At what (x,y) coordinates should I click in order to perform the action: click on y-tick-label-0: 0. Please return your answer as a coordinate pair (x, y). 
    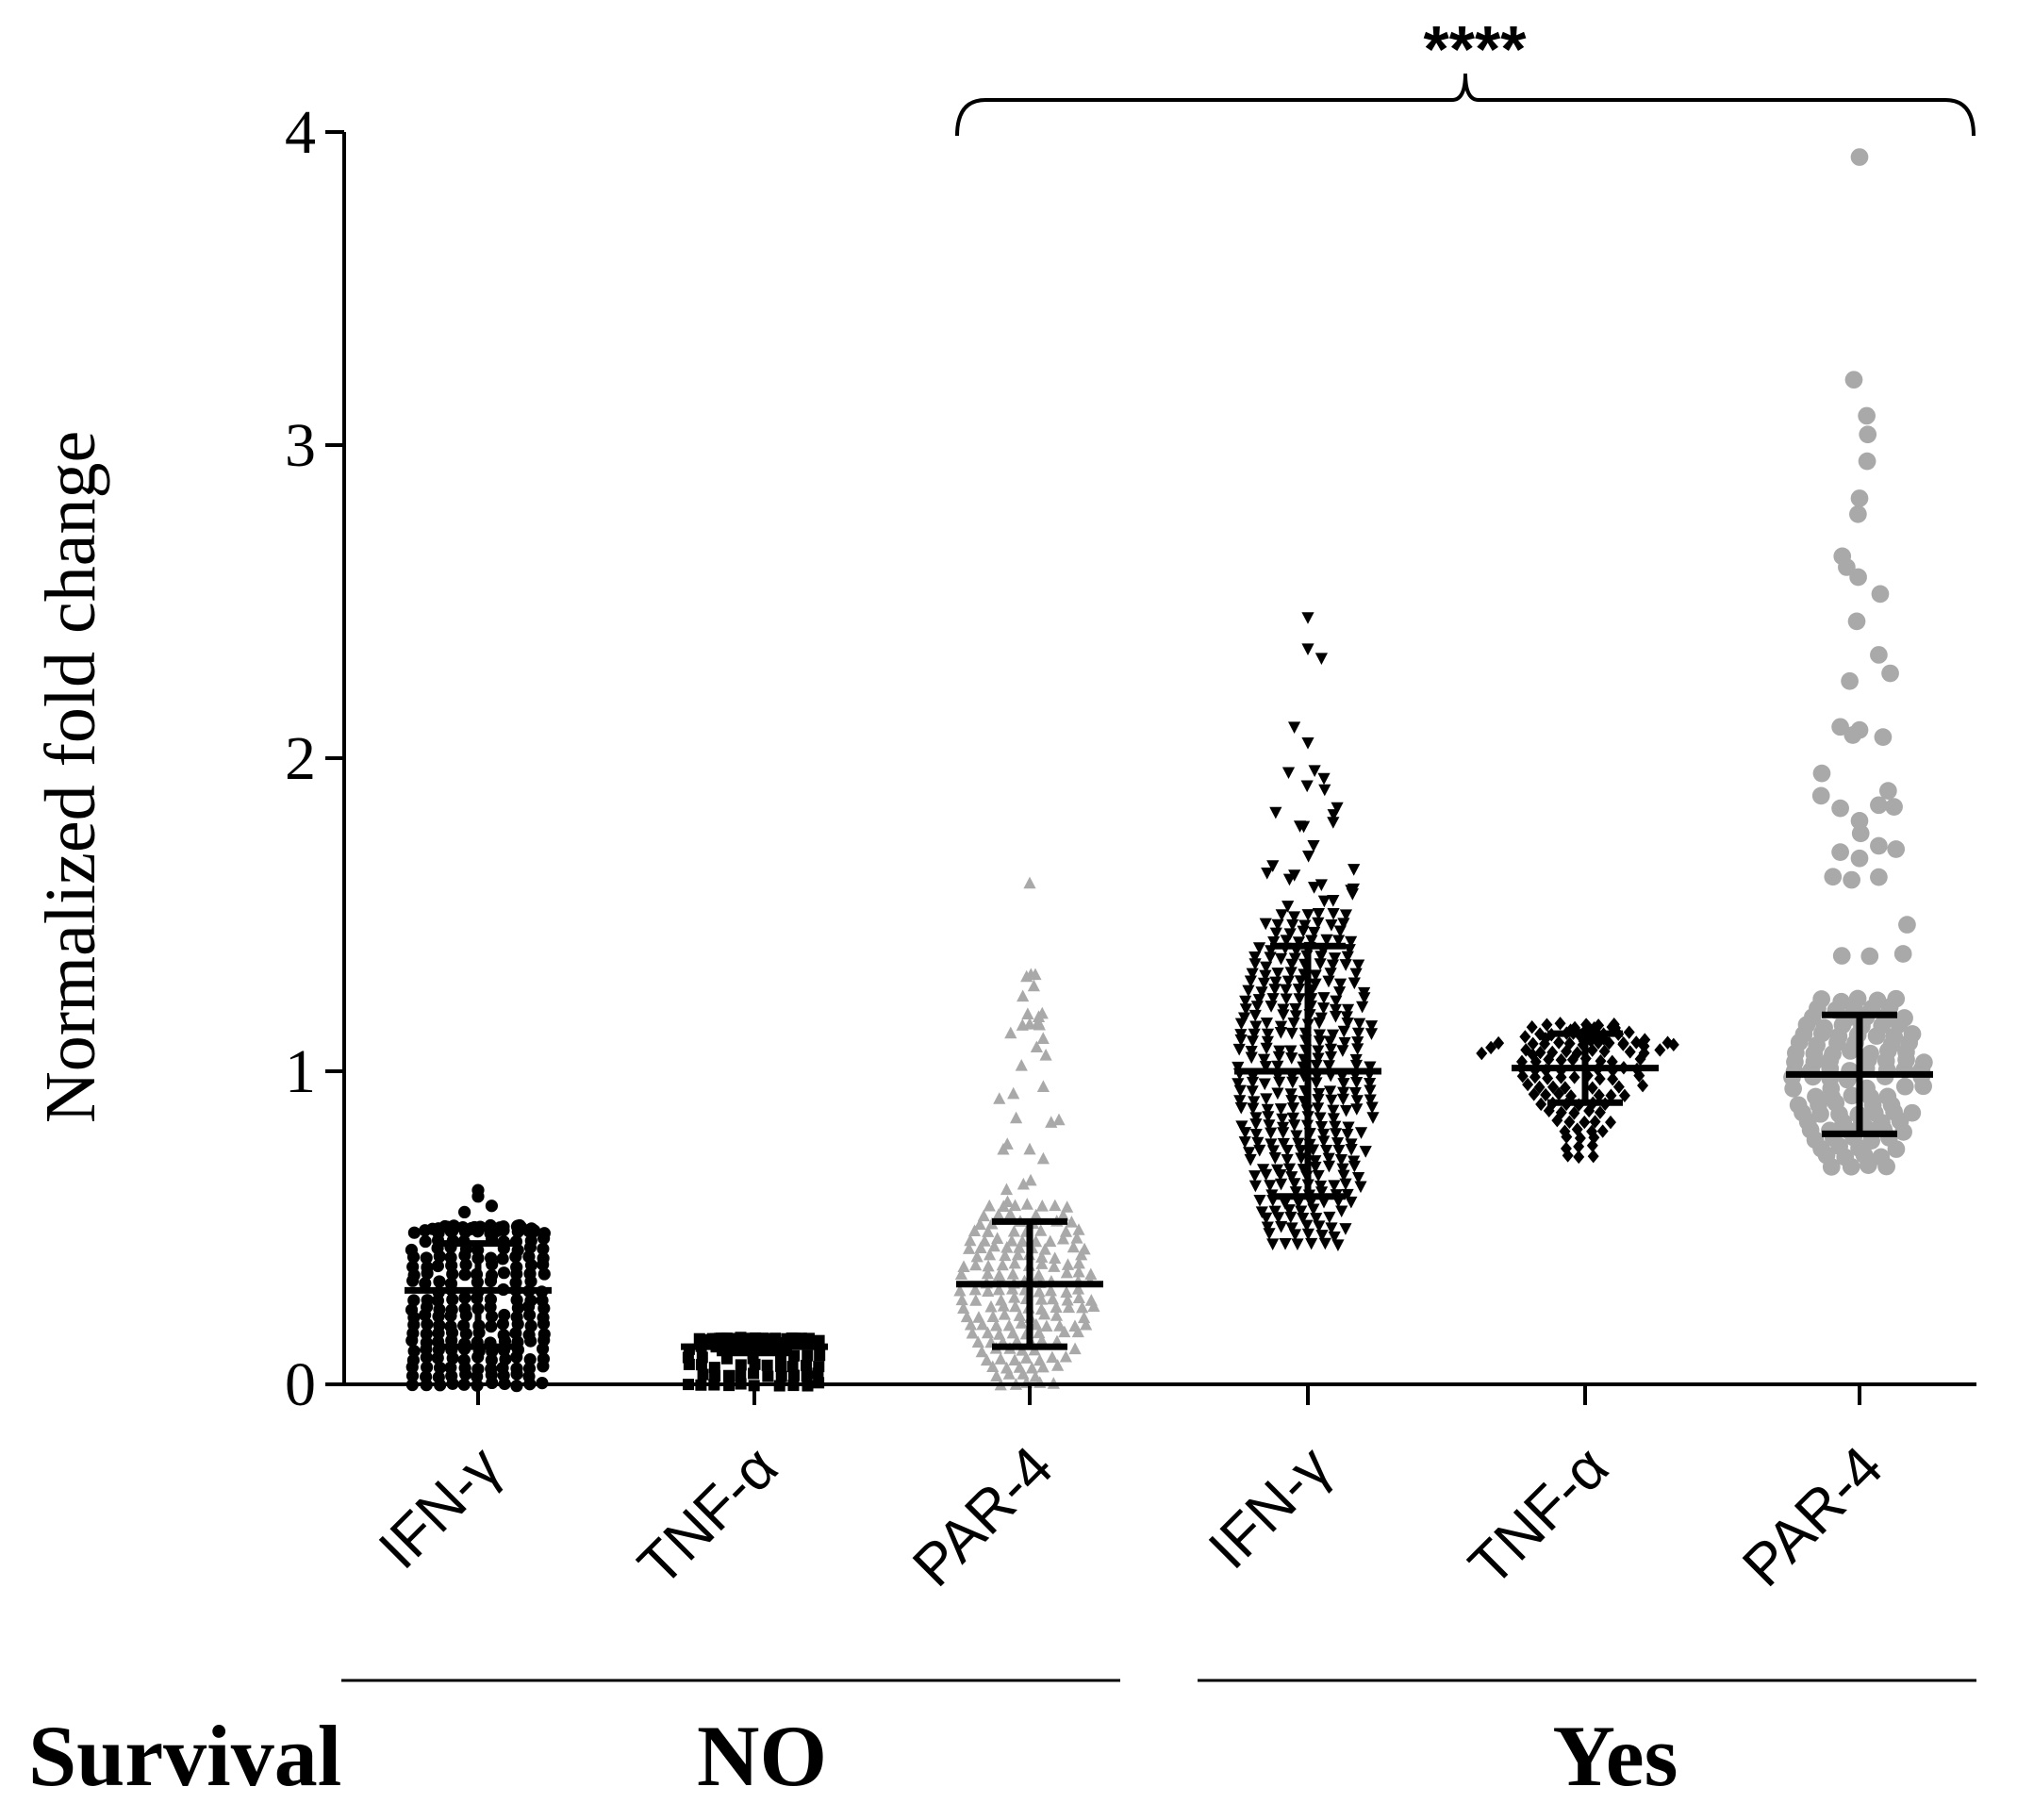
    Looking at the image, I should click on (301, 1384).